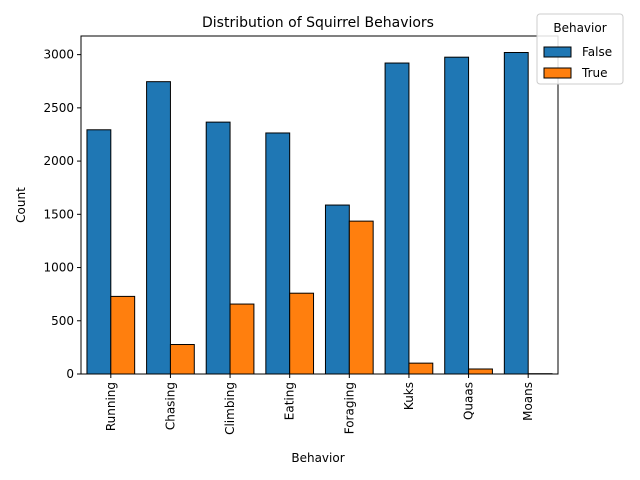  I want to click on y-tick-label: 3000, so click(58, 55).